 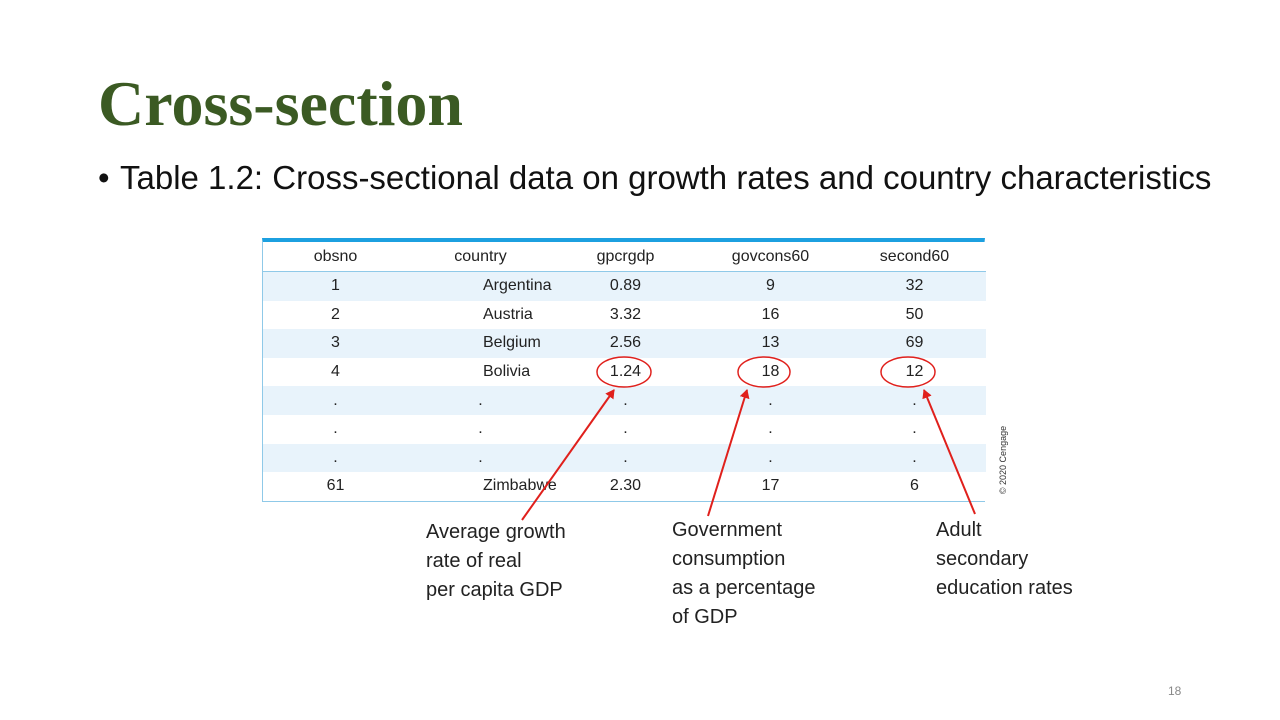 I want to click on table-row: 4 Bolivia 1.24 18 12, so click(x=624, y=372).